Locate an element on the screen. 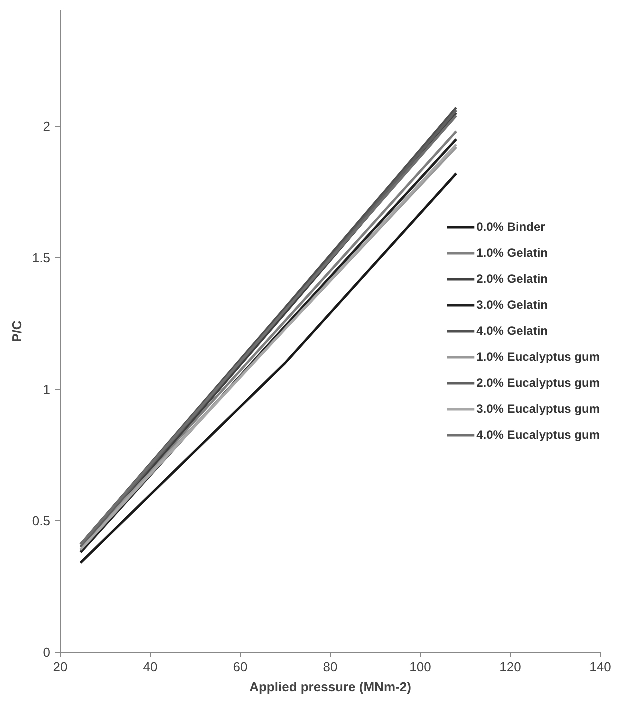 The image size is (626, 716). x-tick-label: 140 is located at coordinates (601, 667).